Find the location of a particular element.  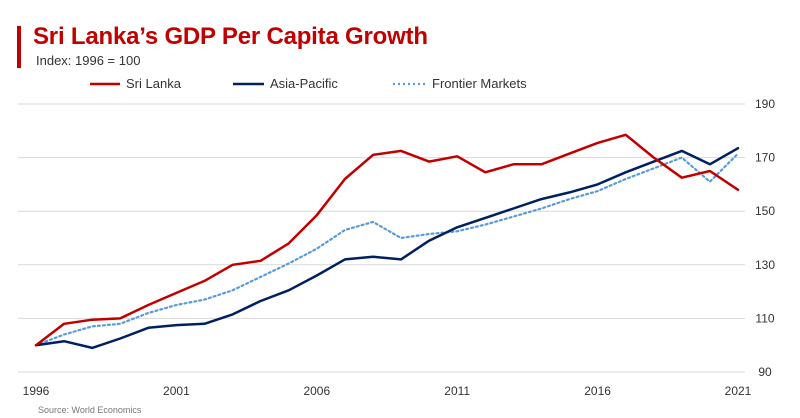

y-tick-label-170: 170 is located at coordinates (765, 158).